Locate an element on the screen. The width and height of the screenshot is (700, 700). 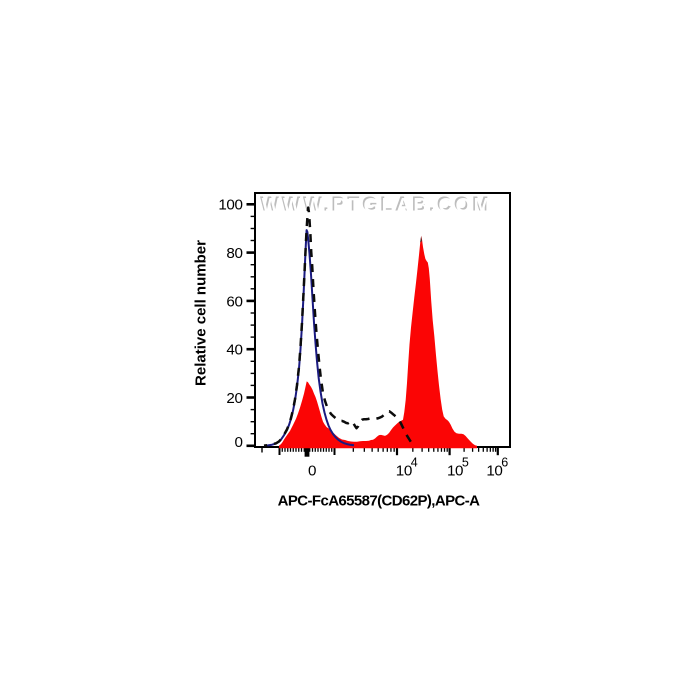
svg-text: 20 is located at coordinates (234, 398).